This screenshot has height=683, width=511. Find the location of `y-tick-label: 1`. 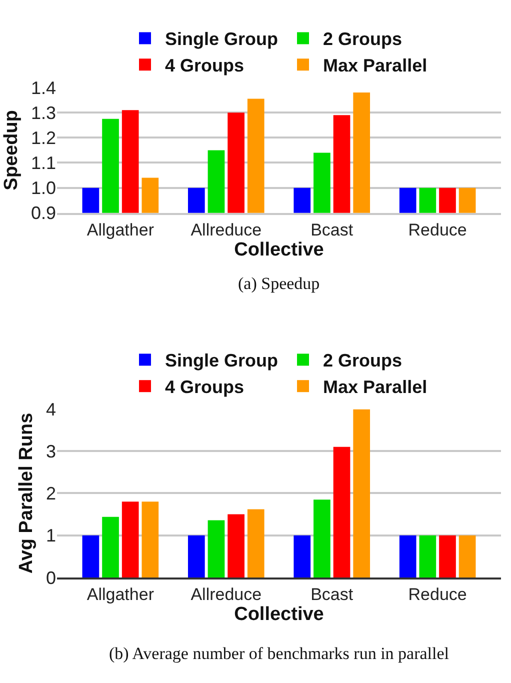

y-tick-label: 1 is located at coordinates (51, 536).